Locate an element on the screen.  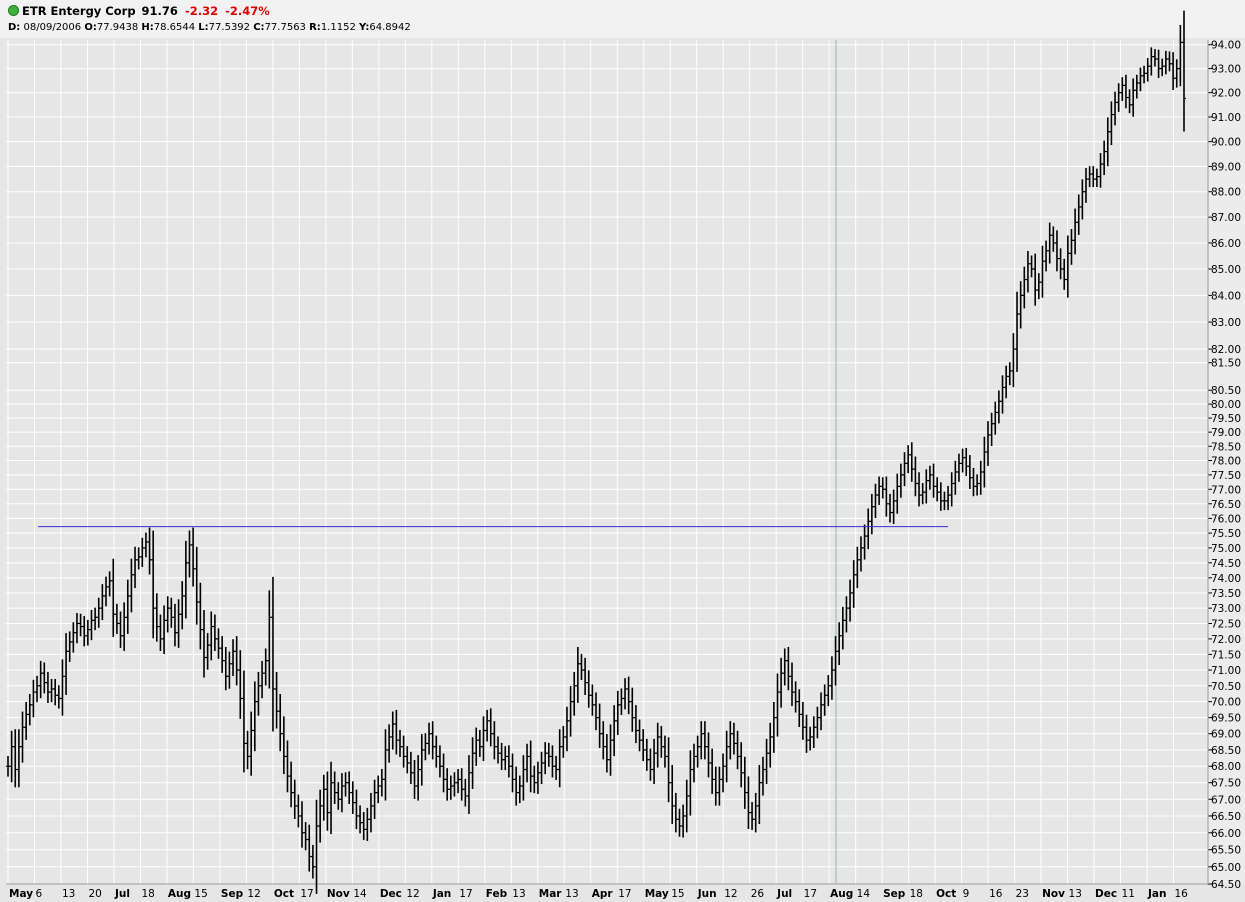
y-tick-label: 85.00 is located at coordinates (1226, 270).